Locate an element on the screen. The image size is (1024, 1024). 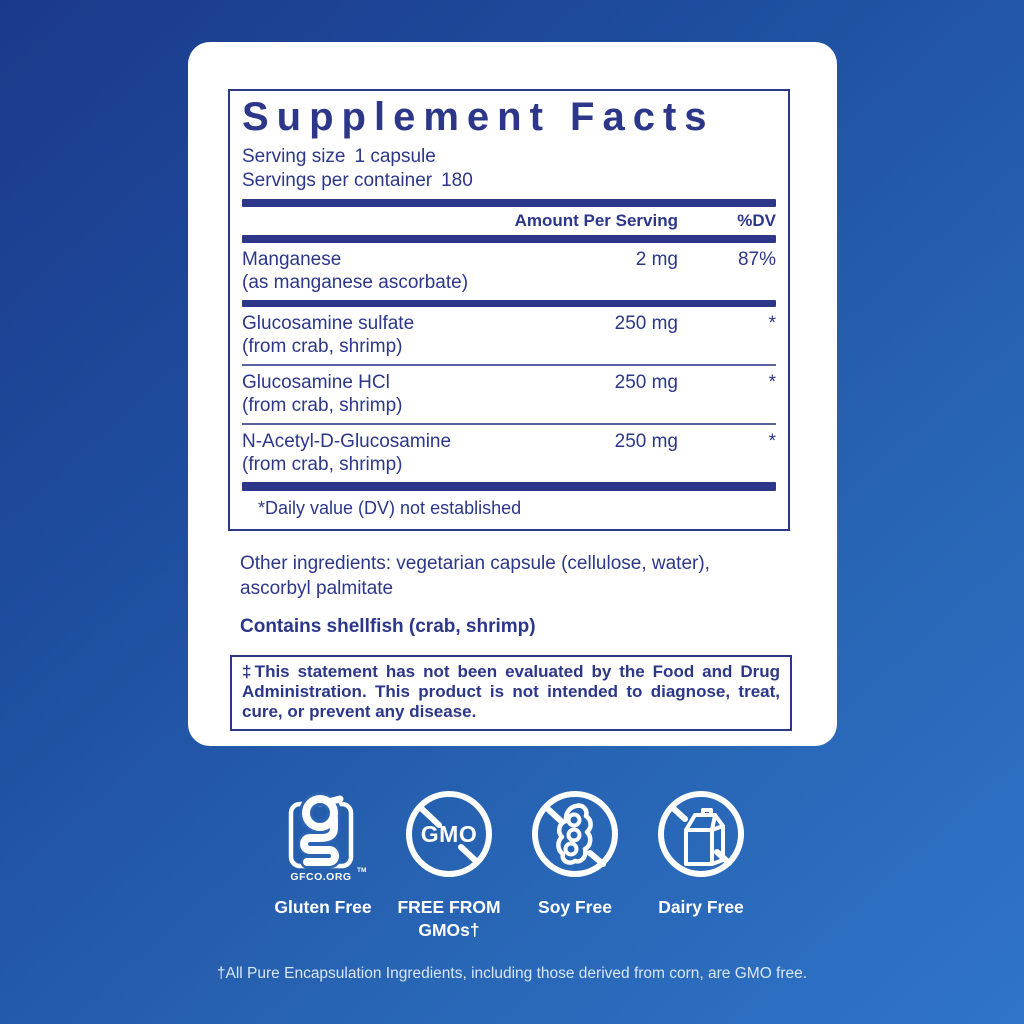
gmo-circle-text: GMO is located at coordinates (449, 834).